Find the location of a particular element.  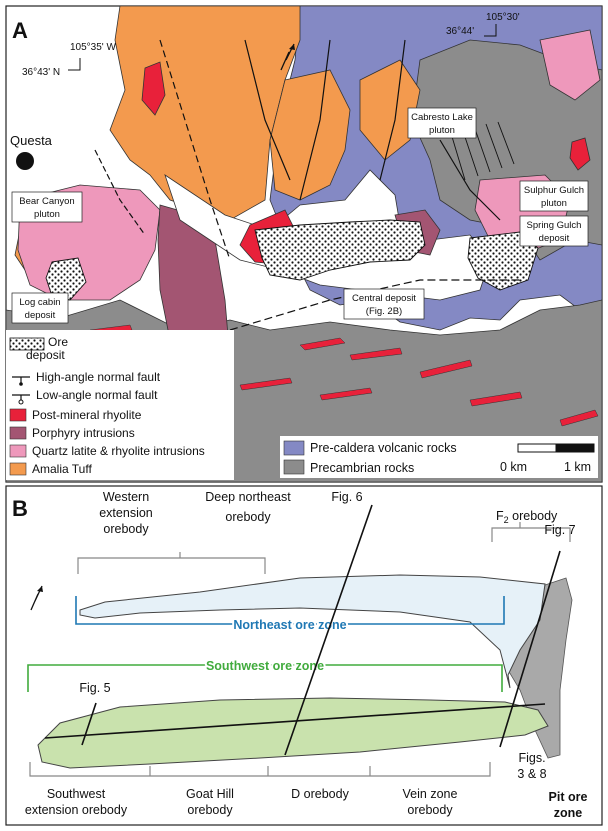

legend-porphyry: Porphyry intrusions is located at coordinates (83, 433).